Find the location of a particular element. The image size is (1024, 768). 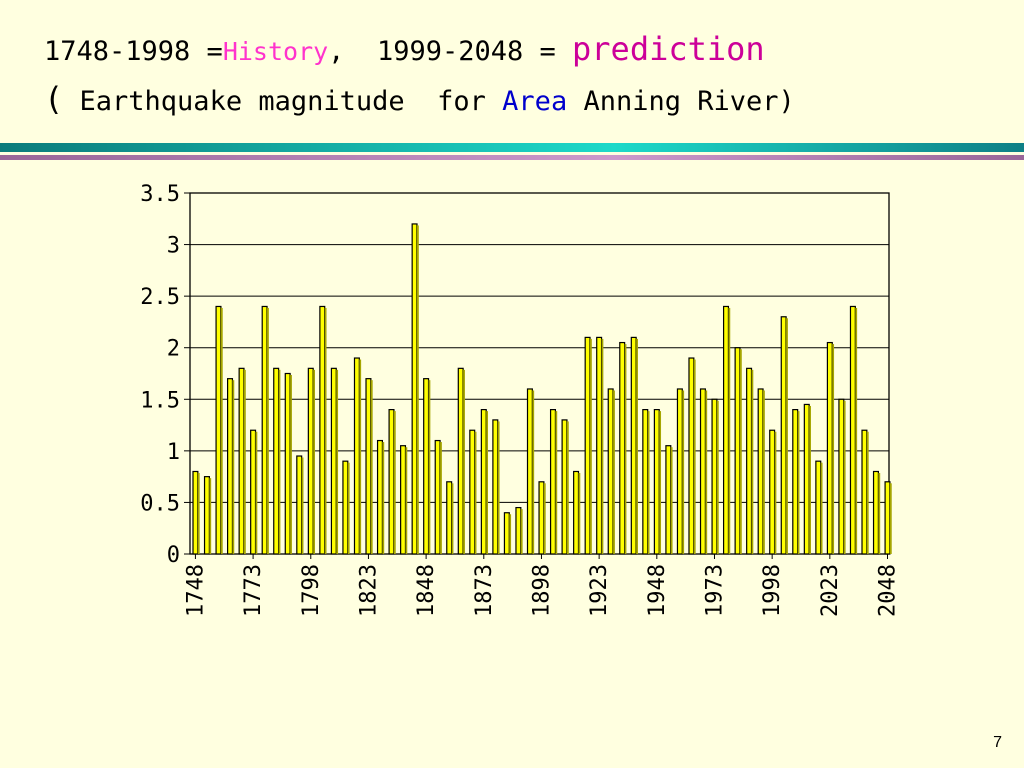

x-tick-label: 1973 is located at coordinates (714, 590).